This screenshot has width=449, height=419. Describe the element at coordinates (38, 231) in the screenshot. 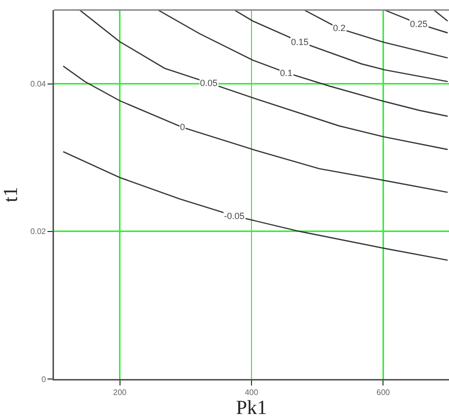

I see `y-tick-label: 0.02` at that location.